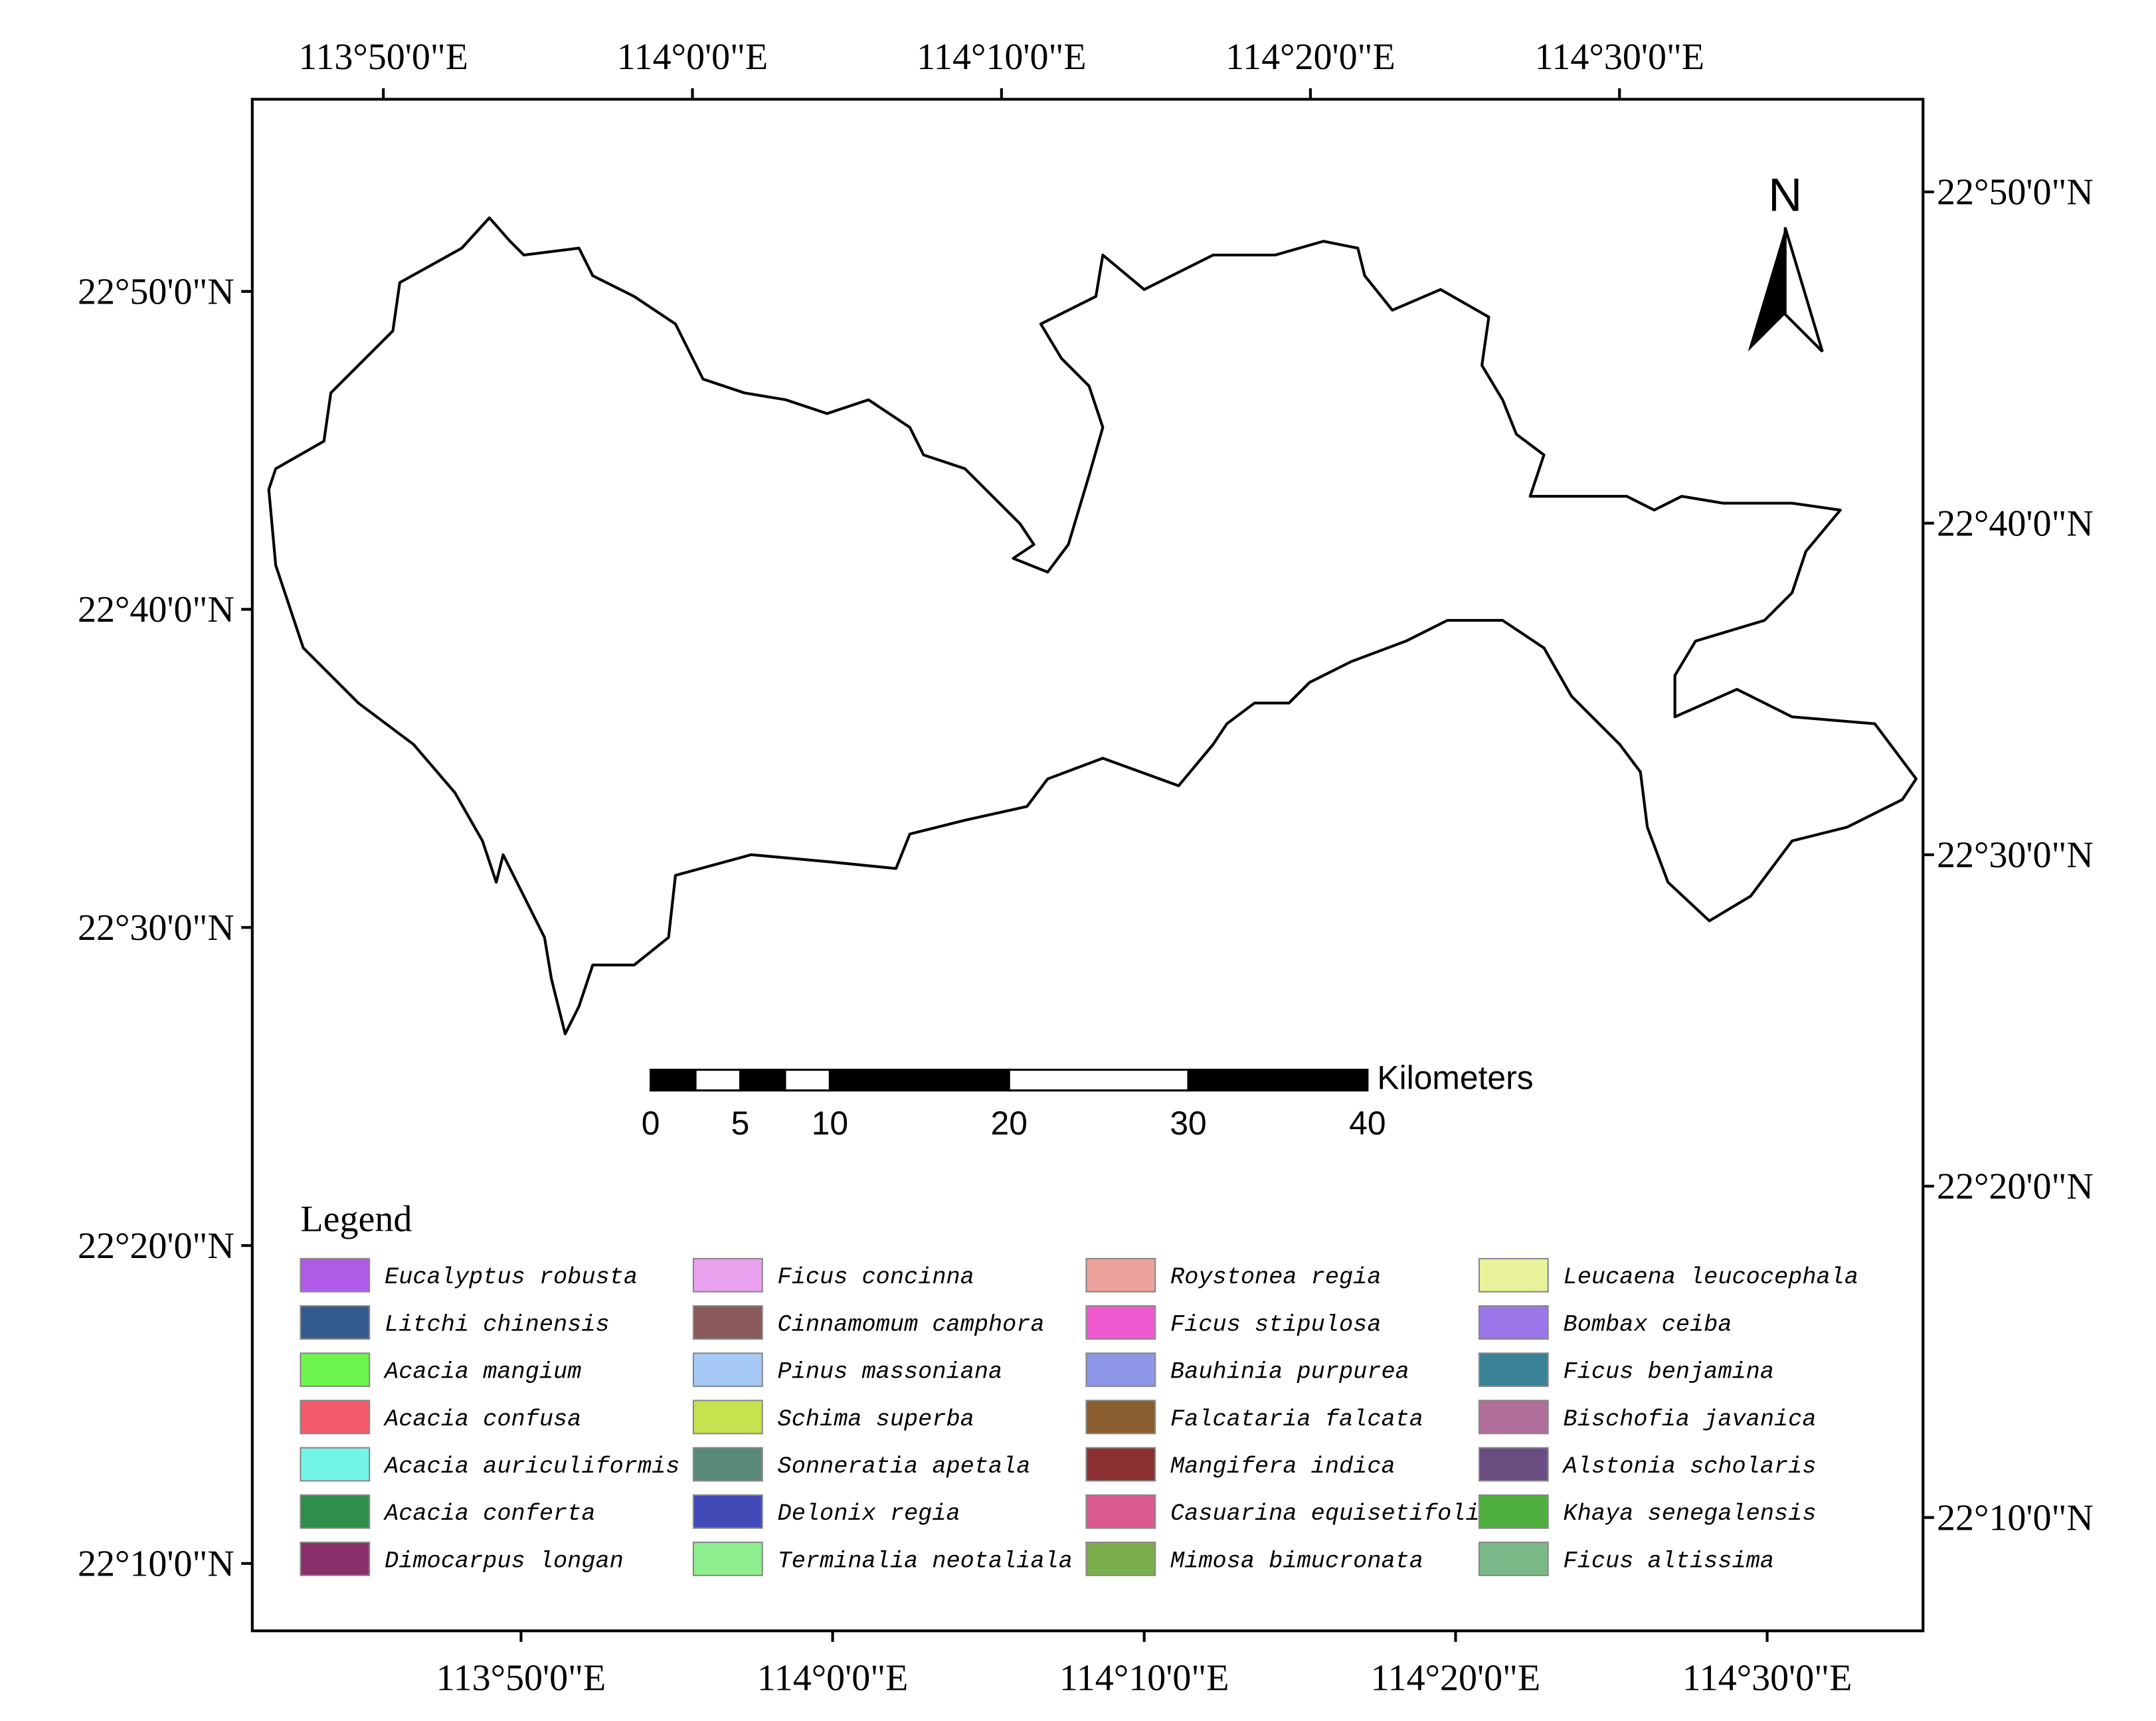 The image size is (2156, 1721). What do you see at coordinates (1803, 289) in the screenshot?
I see `north-arrow-right` at bounding box center [1803, 289].